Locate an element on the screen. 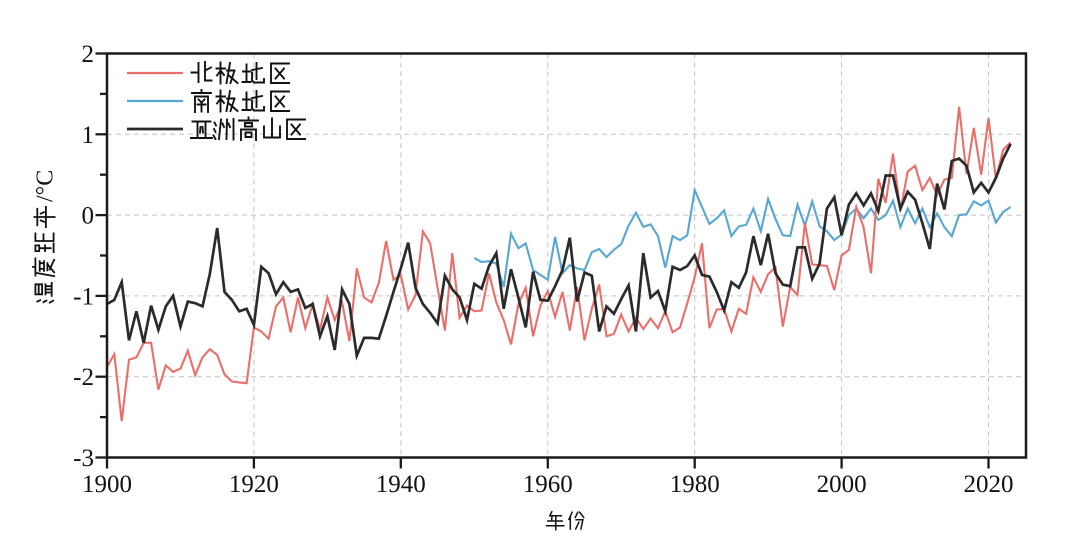 This screenshot has width=1080, height=540. svg-text: /°C is located at coordinates (46, 186).